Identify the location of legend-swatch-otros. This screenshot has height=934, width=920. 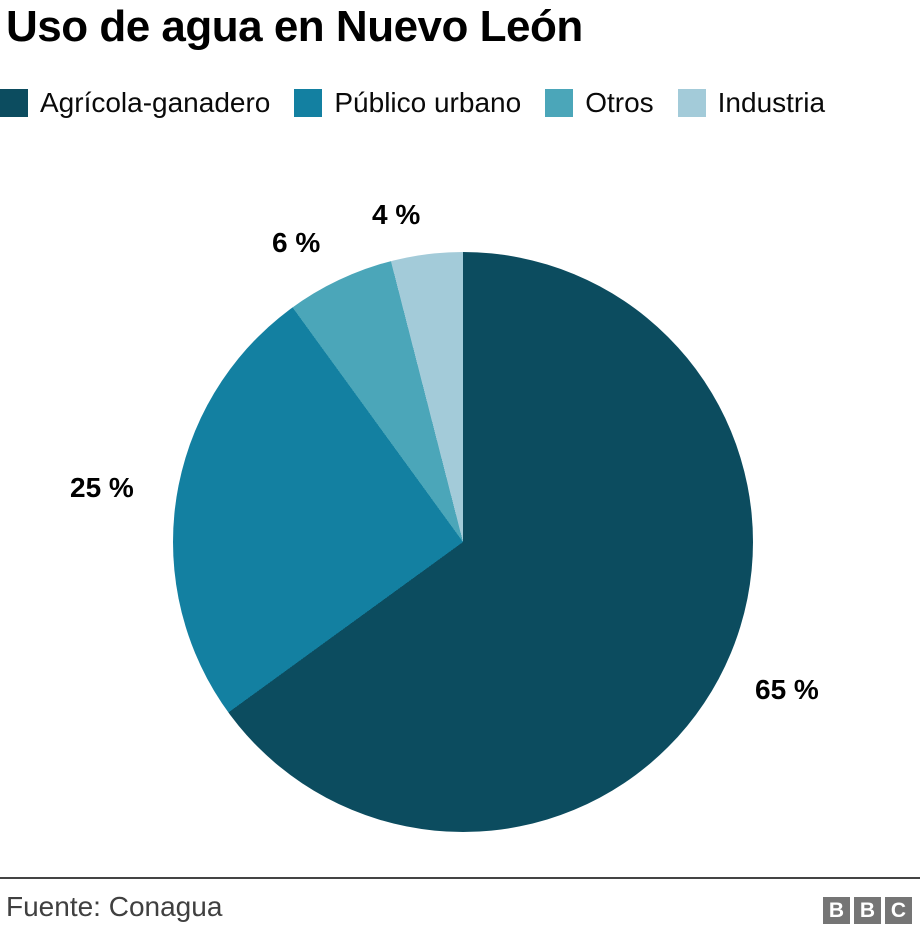
(559, 102).